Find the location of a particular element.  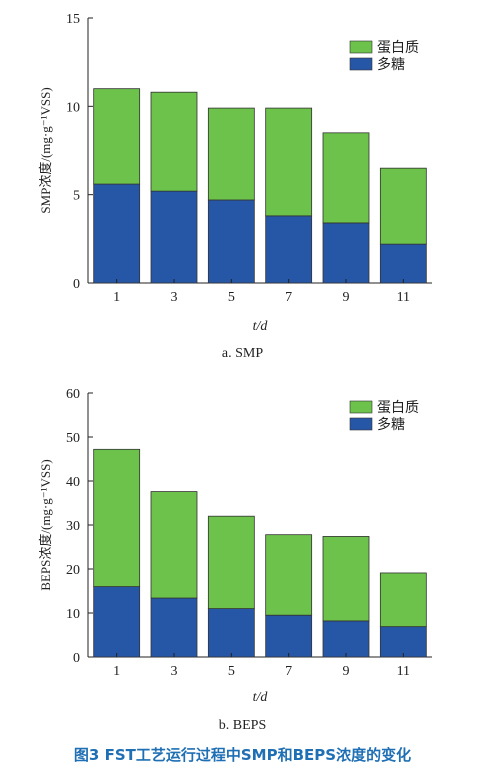

chart-1-legend-label: 多糖 is located at coordinates (391, 424).